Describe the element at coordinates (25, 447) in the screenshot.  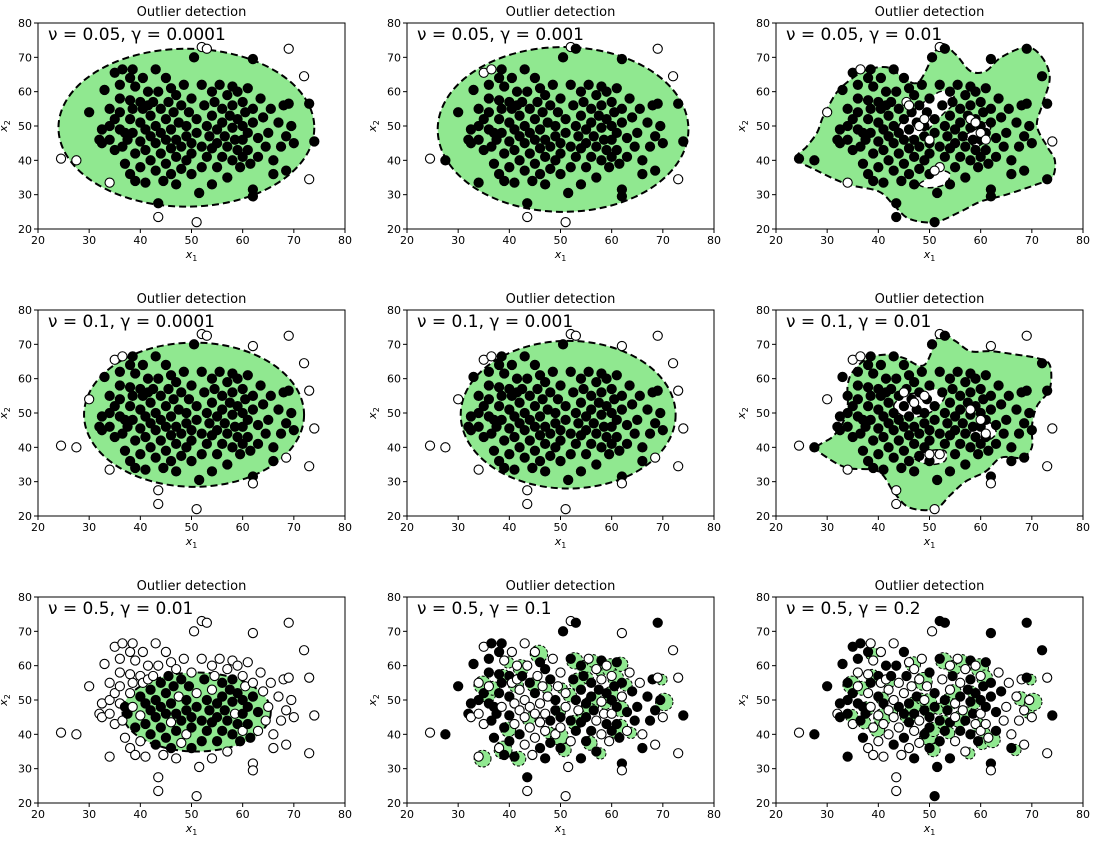
I see `y-tick-label: 40` at that location.